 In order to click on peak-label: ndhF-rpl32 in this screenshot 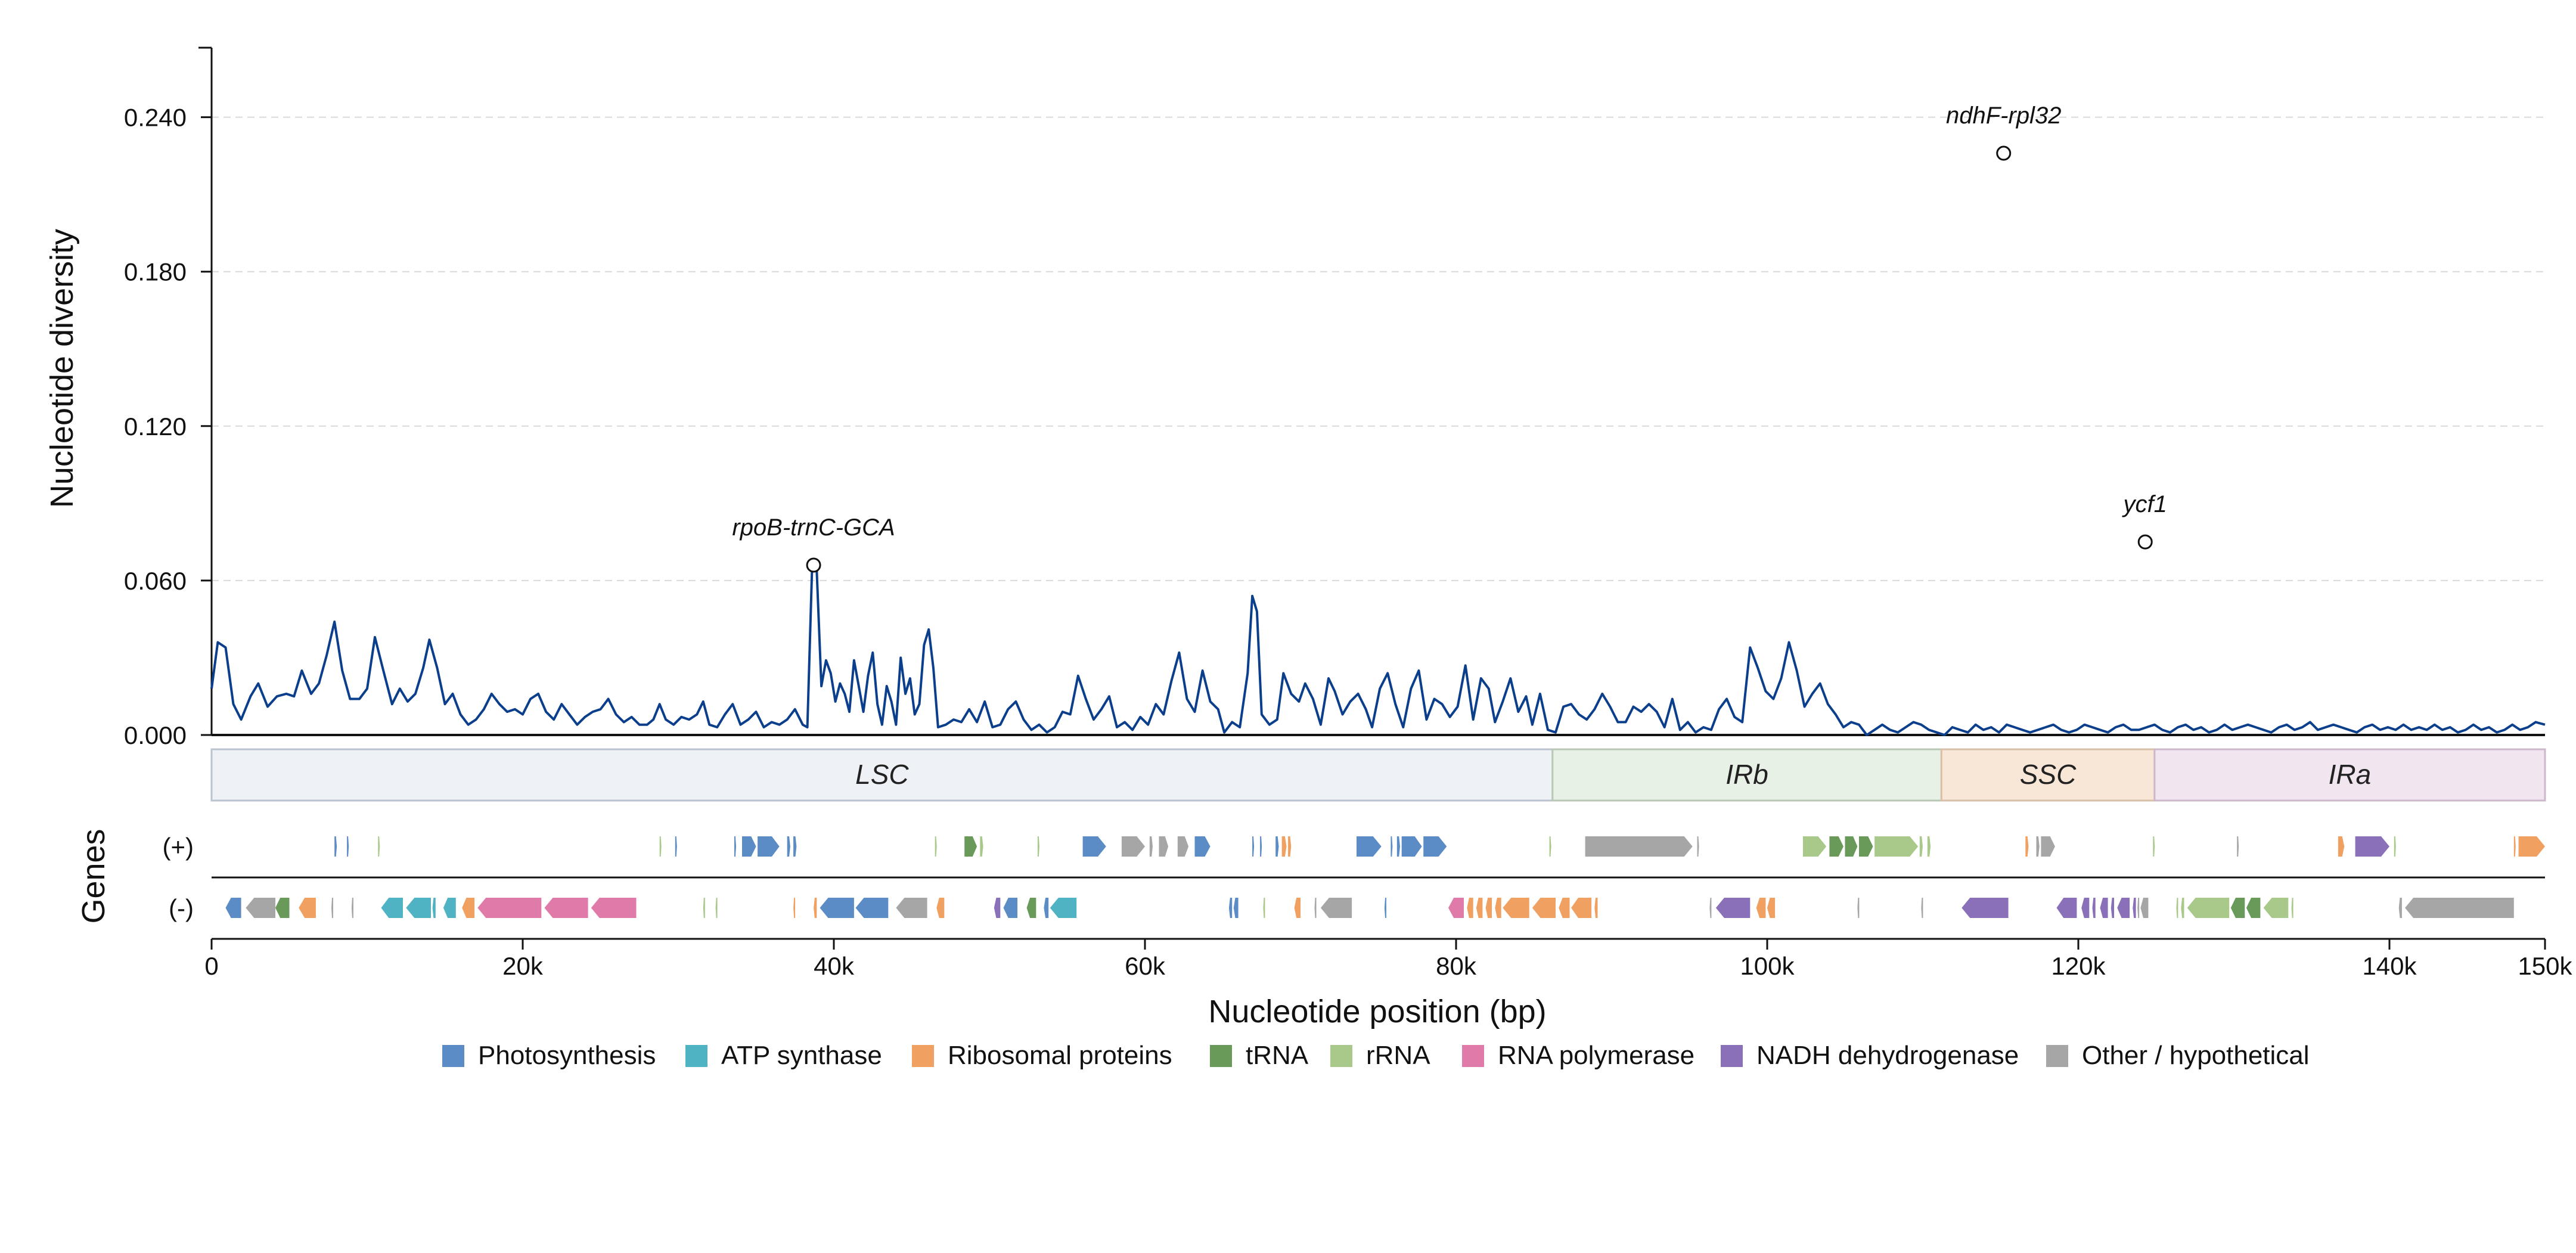, I will do `click(2004, 116)`.